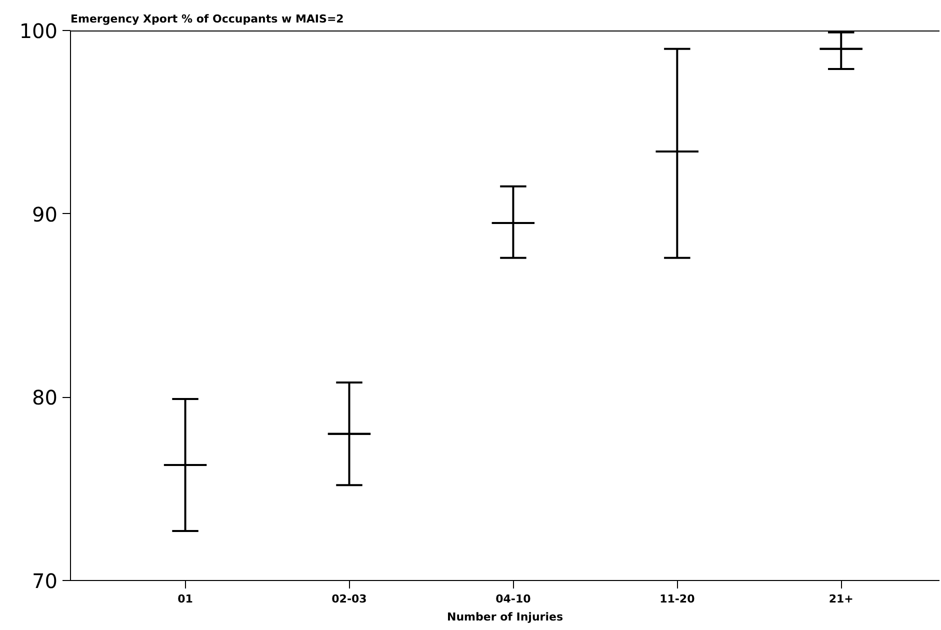 Image resolution: width=941 pixels, height=630 pixels. I want to click on x-tick-label: 11-20, so click(678, 599).